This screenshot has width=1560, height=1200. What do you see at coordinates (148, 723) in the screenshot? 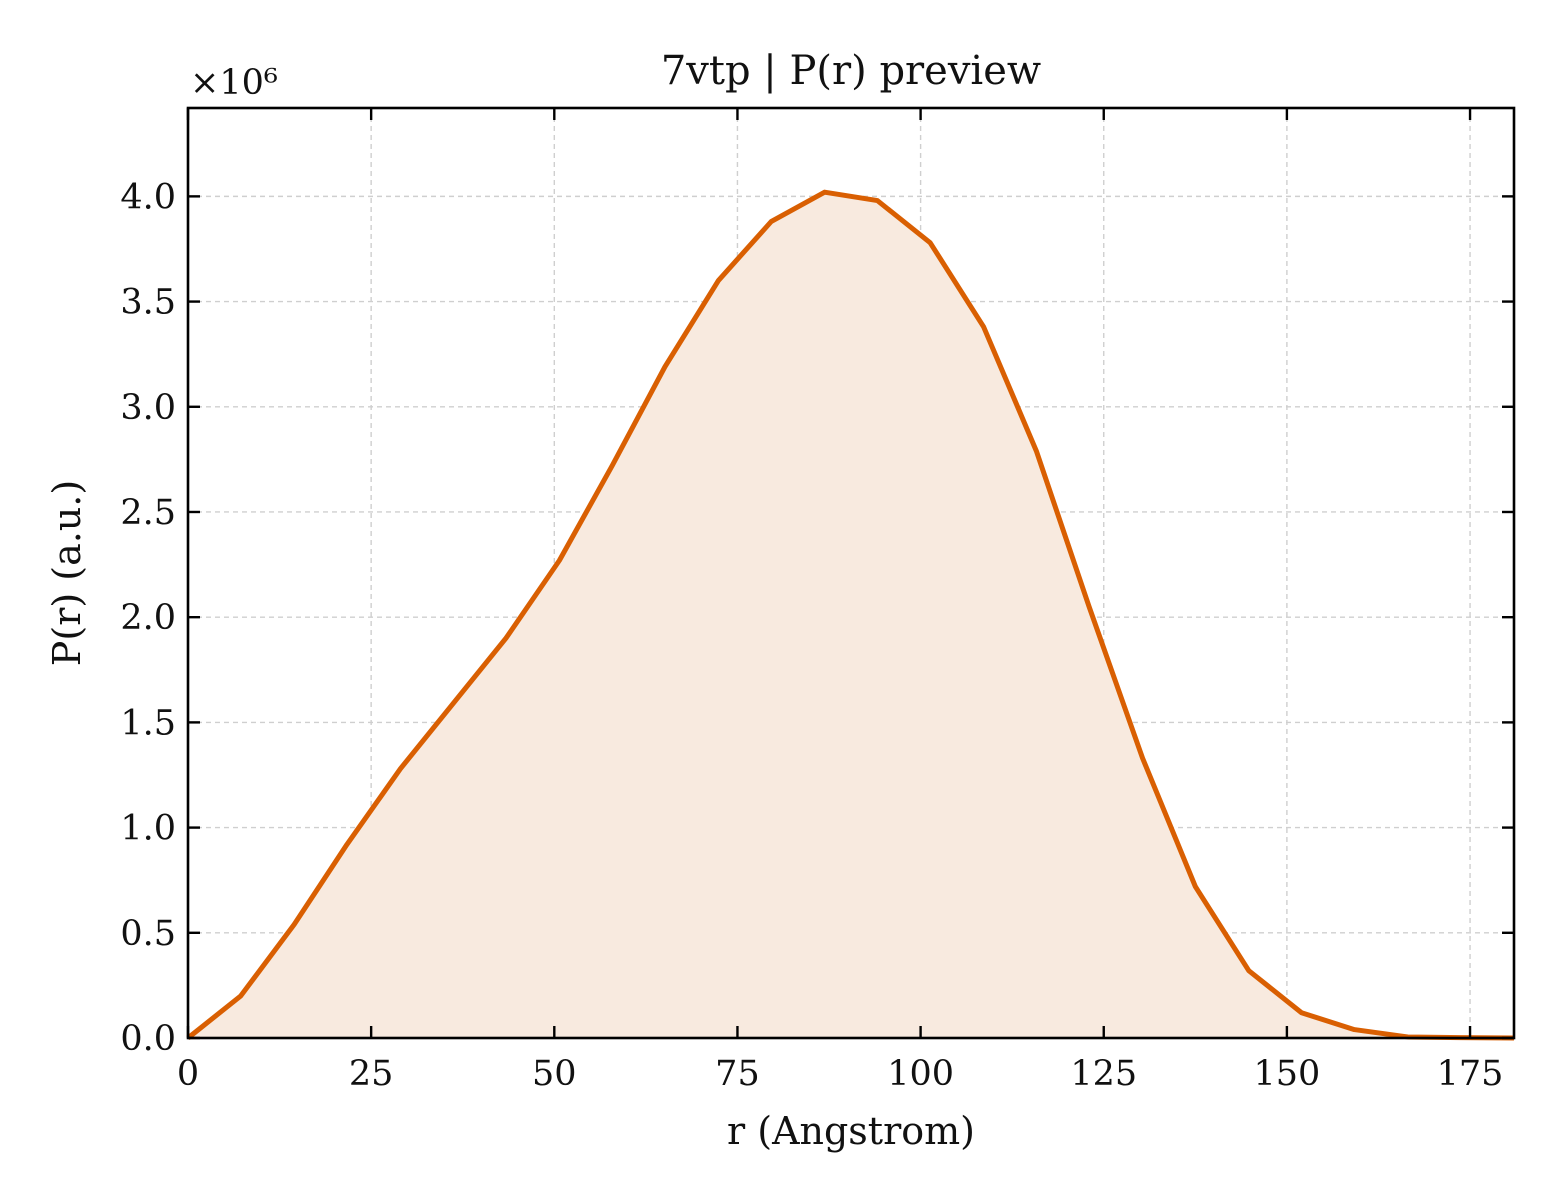
I see `y-tick-label: 1.5` at bounding box center [148, 723].